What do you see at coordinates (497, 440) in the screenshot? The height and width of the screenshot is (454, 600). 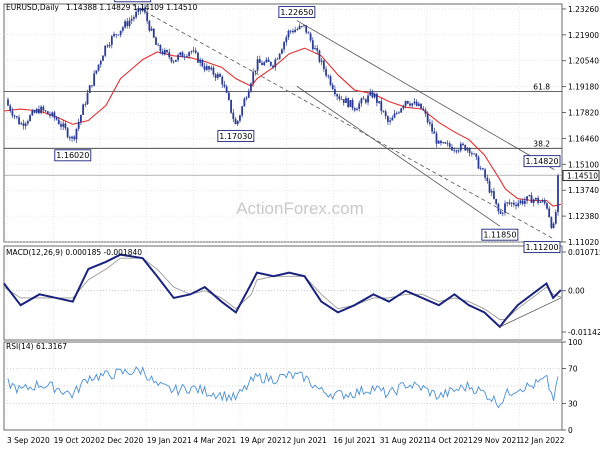 I see `x-tick-label: 29 Nov 2021` at bounding box center [497, 440].